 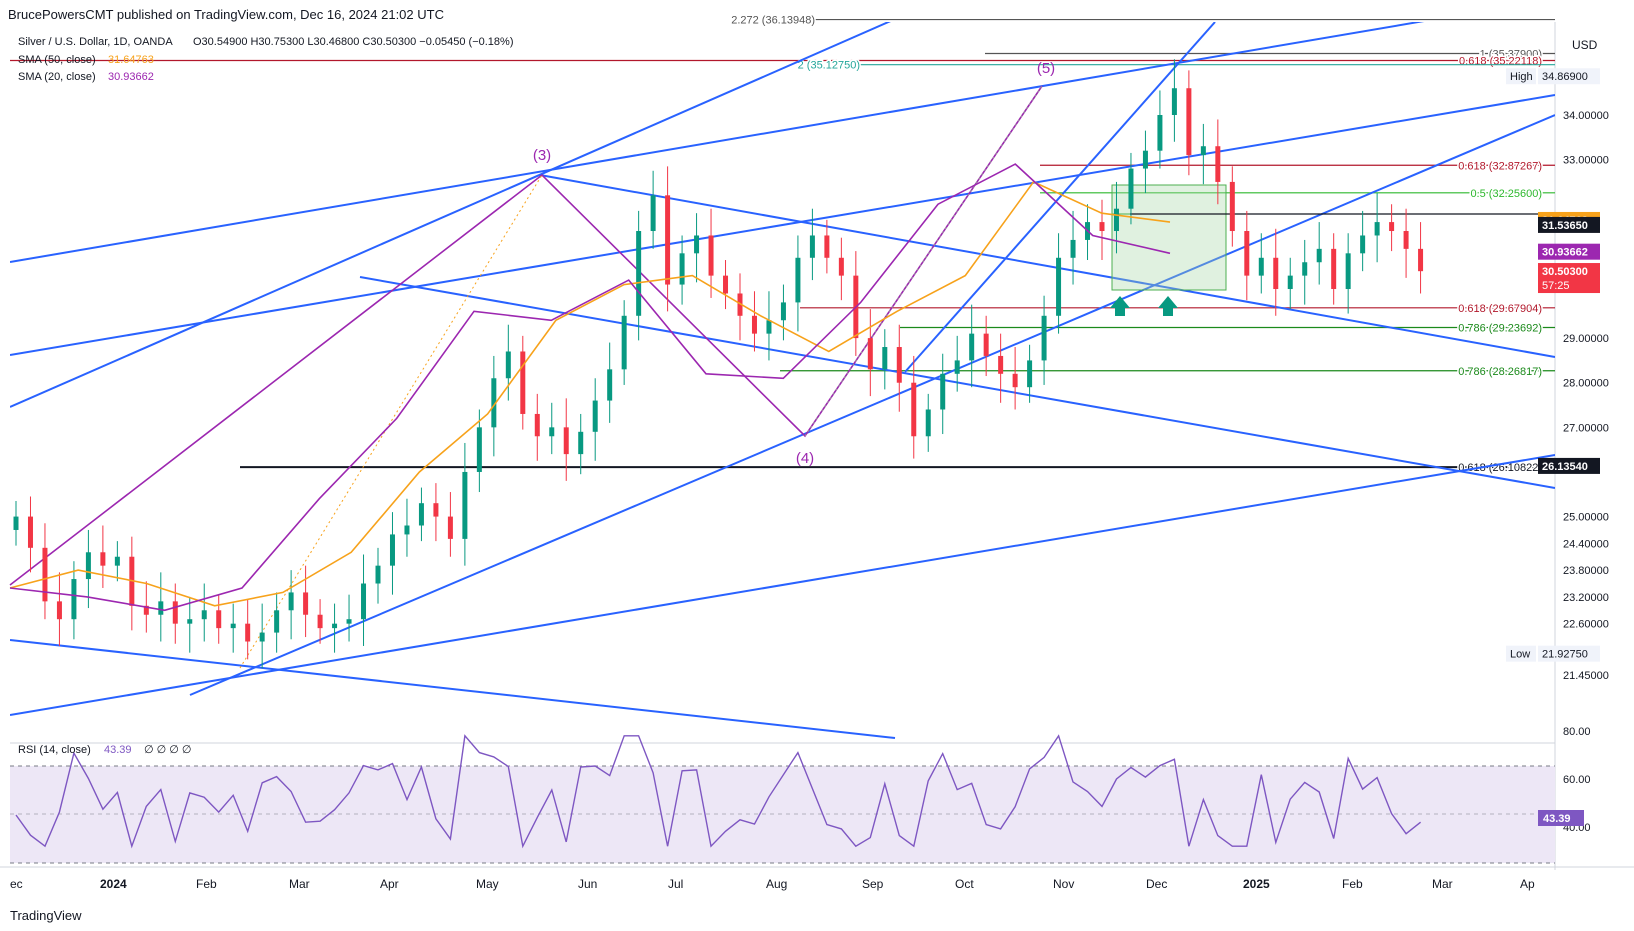 What do you see at coordinates (1586, 518) in the screenshot?
I see `price-tick: 25.00000` at bounding box center [1586, 518].